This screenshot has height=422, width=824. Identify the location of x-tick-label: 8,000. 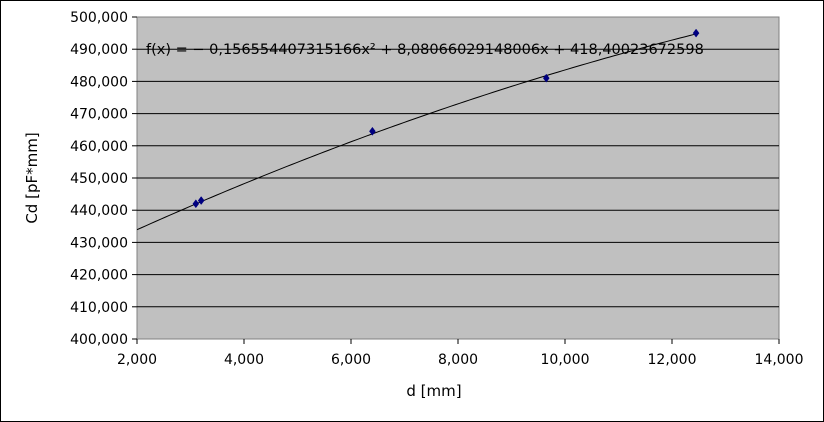
(458, 360).